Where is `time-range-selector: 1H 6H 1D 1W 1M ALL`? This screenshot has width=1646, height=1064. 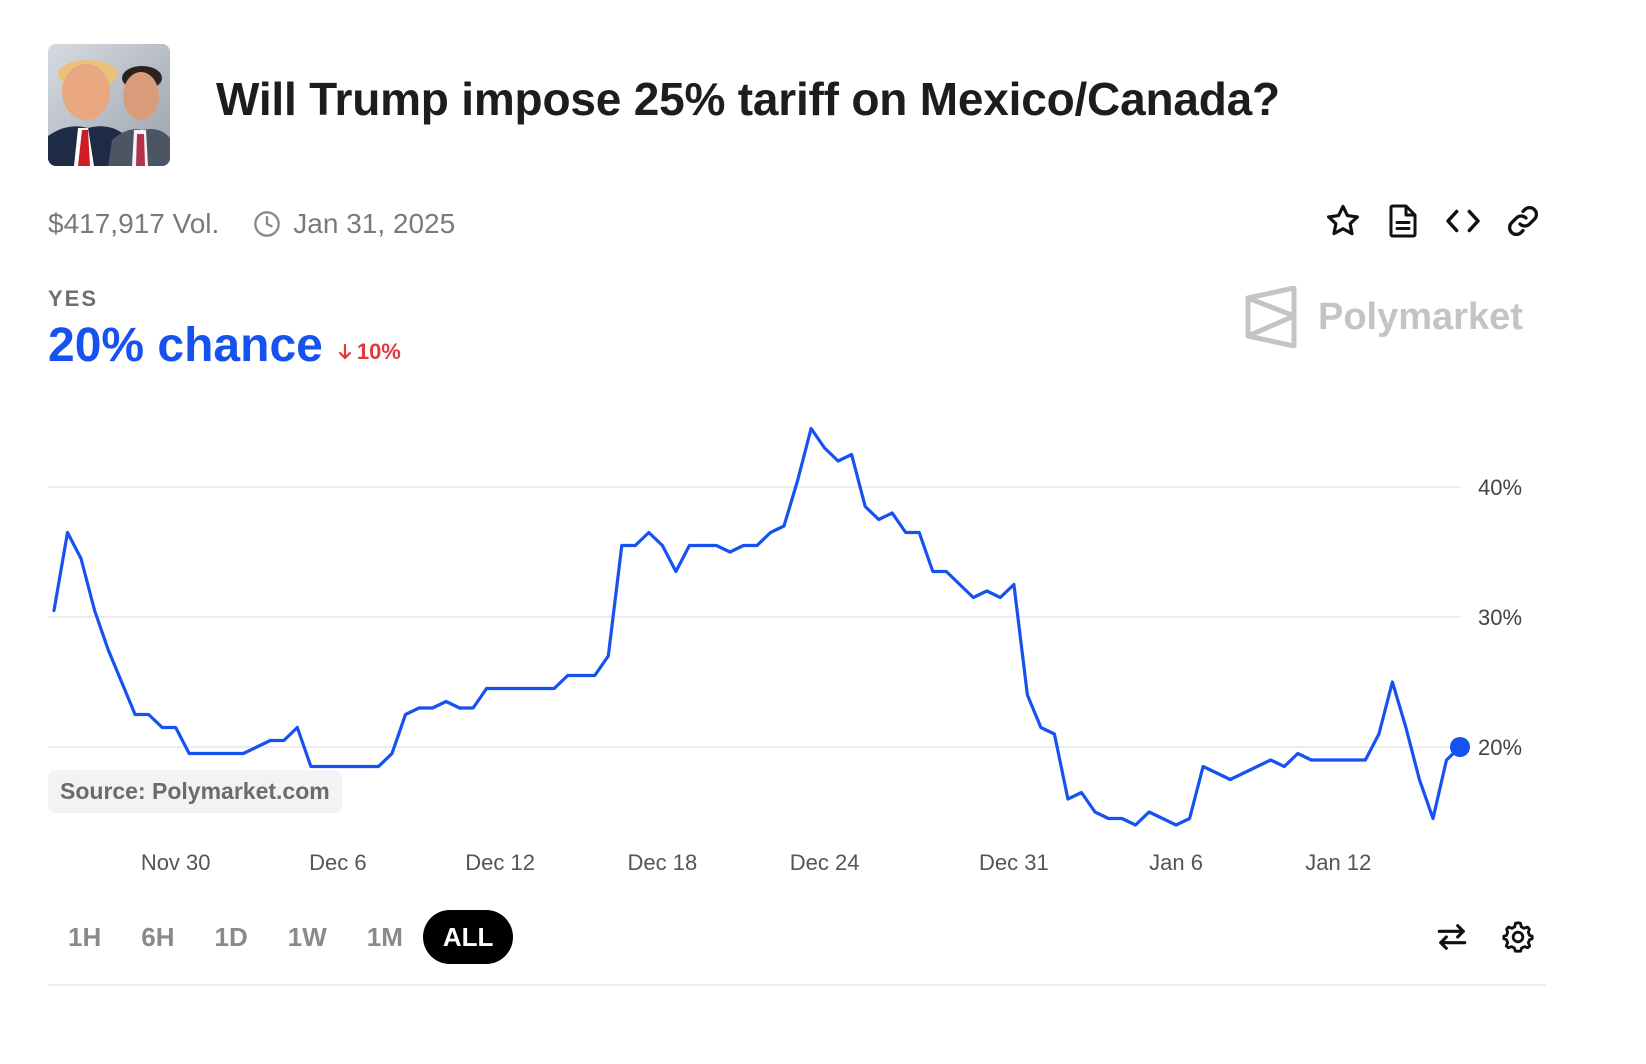 time-range-selector: 1H 6H 1D 1W 1M ALL is located at coordinates (281, 937).